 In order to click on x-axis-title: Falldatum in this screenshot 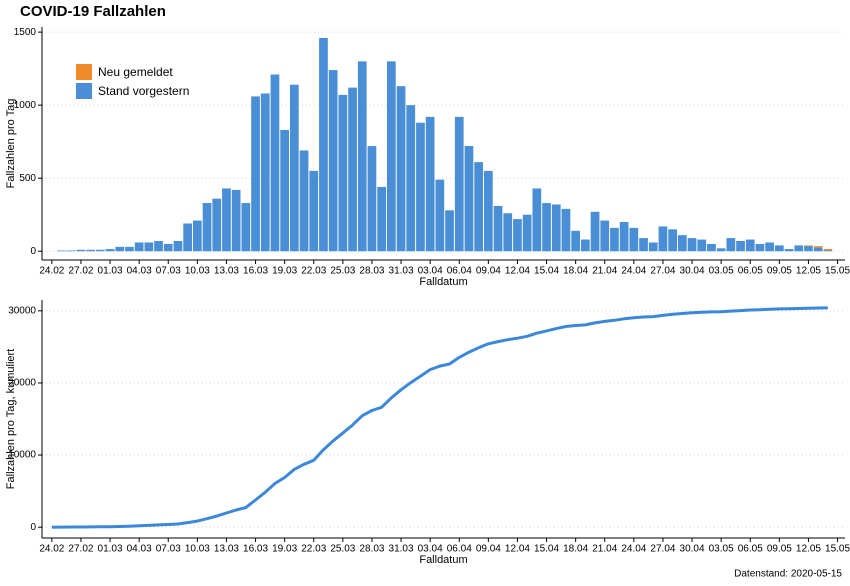, I will do `click(443, 282)`.